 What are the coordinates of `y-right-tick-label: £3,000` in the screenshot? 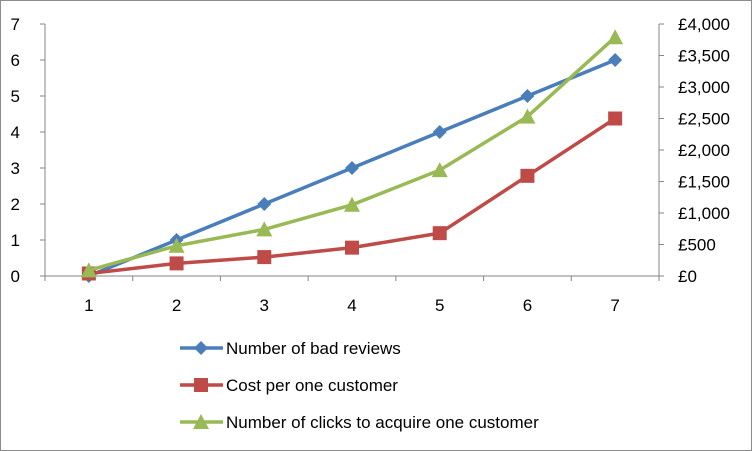 It's located at (704, 87).